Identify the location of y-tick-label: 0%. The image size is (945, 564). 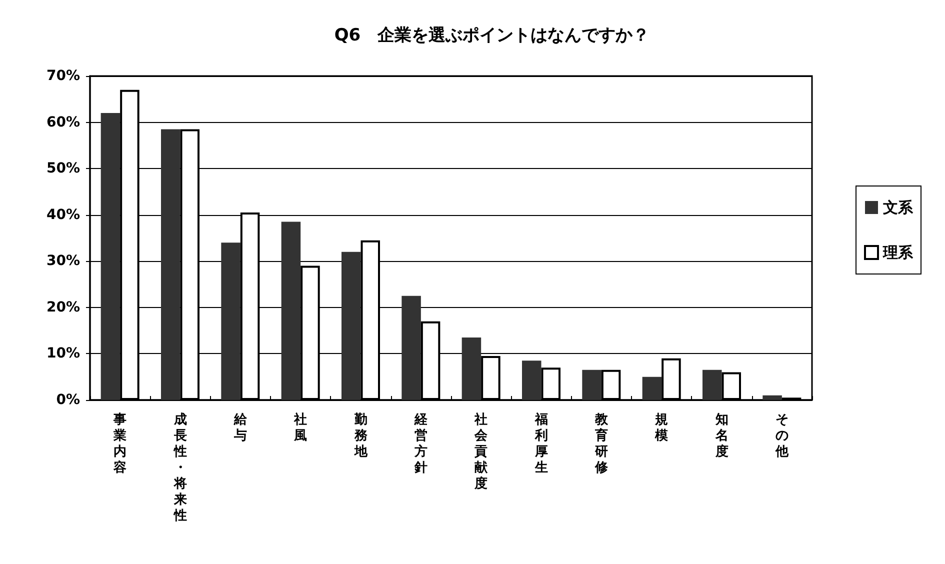
(68, 400).